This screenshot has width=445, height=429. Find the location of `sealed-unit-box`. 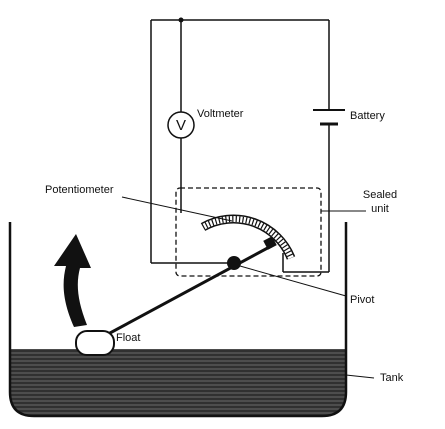

sealed-unit-box is located at coordinates (248, 232).